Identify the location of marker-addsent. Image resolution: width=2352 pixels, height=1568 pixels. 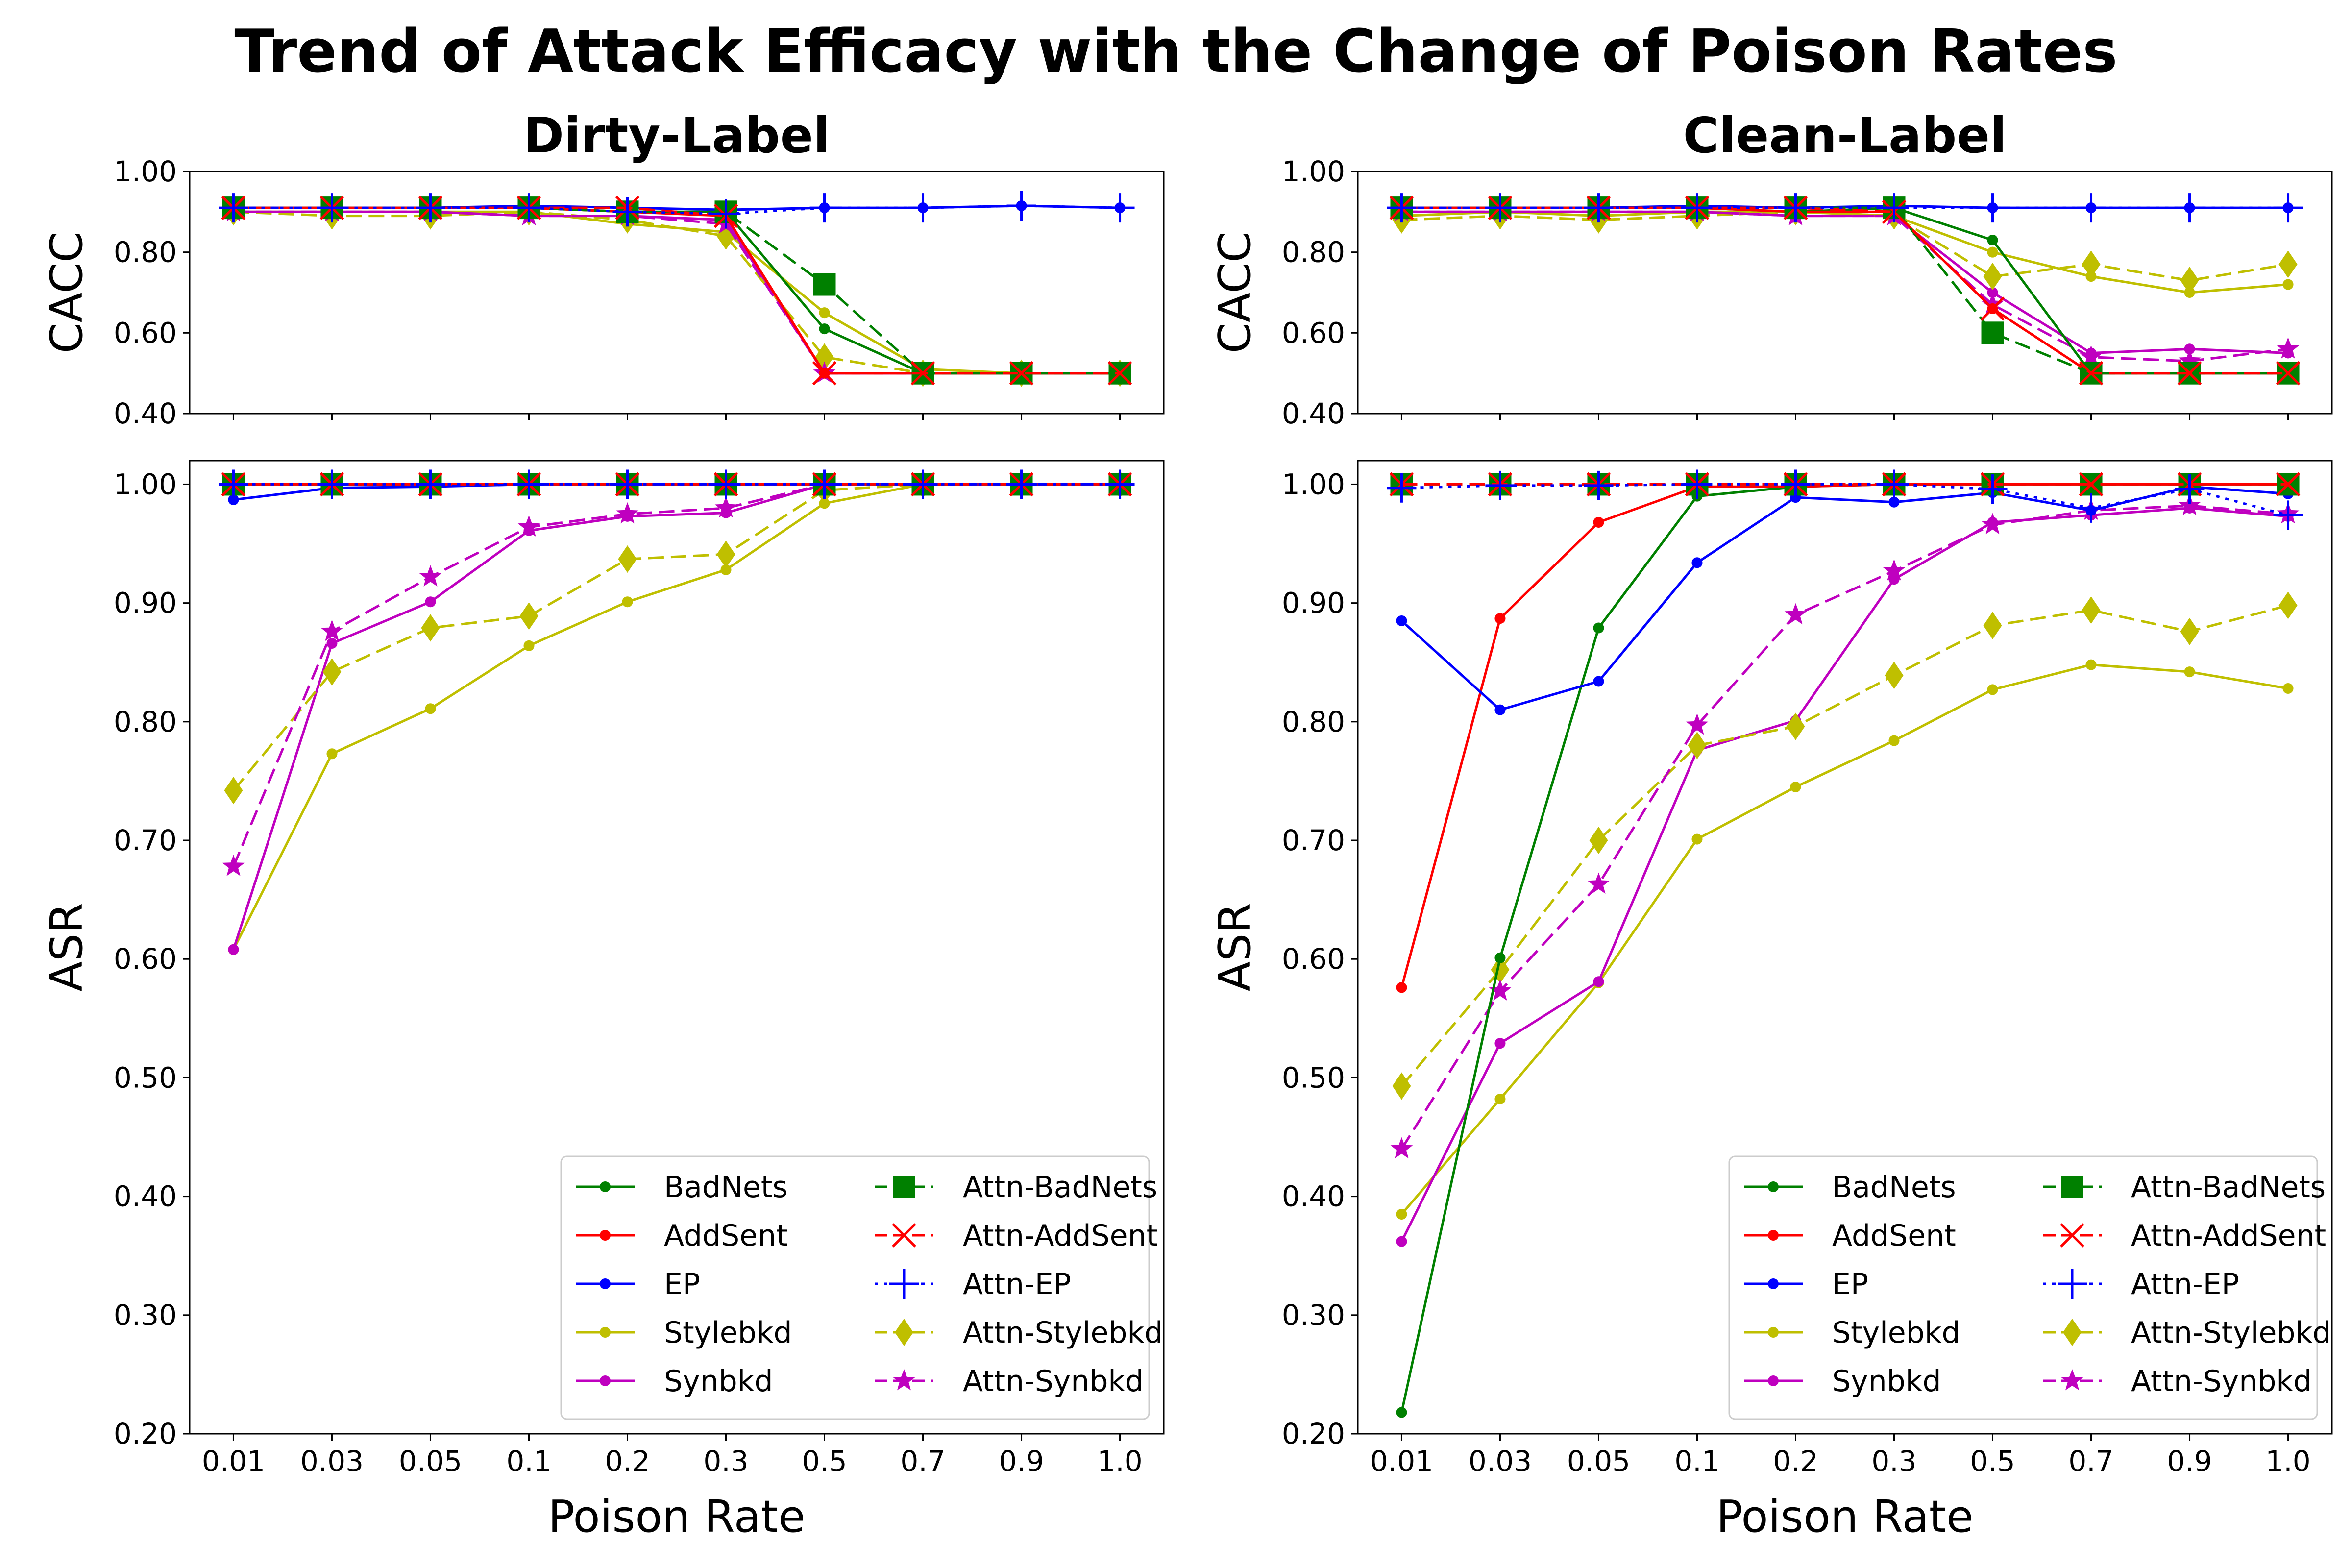
(1598, 522).